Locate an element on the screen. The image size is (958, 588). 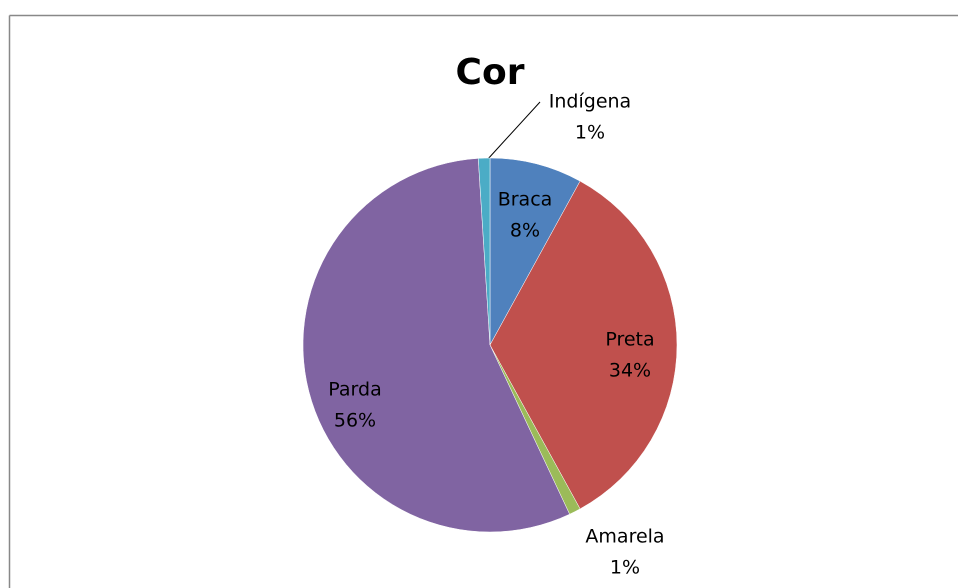
value-label: 8% is located at coordinates (525, 231).